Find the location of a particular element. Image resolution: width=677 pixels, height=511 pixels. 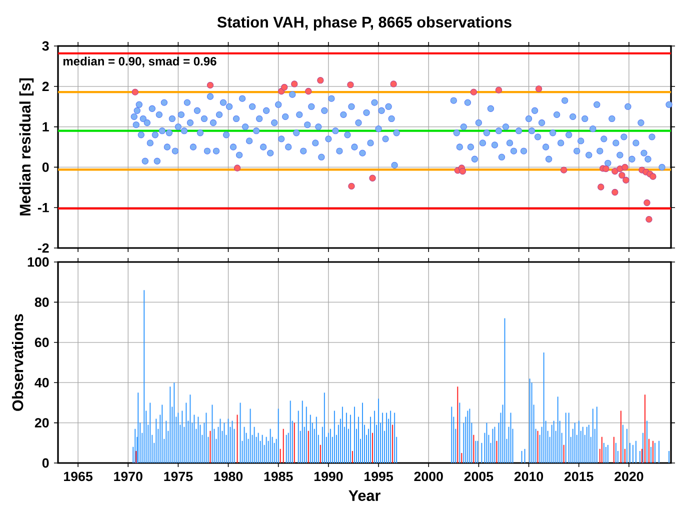

x-tick-label: 1995 is located at coordinates (378, 477).